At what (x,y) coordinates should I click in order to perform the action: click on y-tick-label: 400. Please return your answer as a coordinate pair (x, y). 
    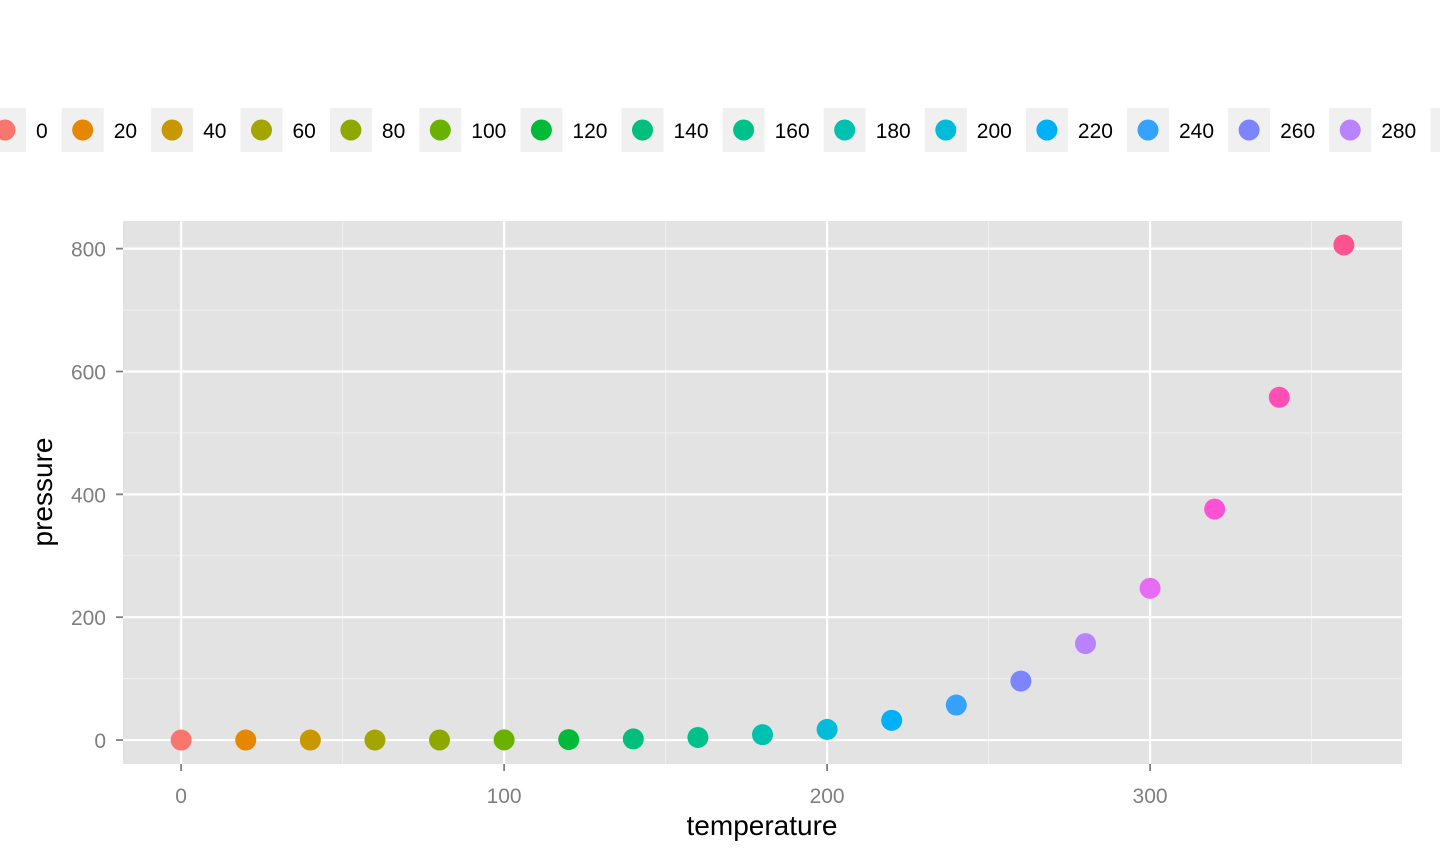
    Looking at the image, I should click on (88, 495).